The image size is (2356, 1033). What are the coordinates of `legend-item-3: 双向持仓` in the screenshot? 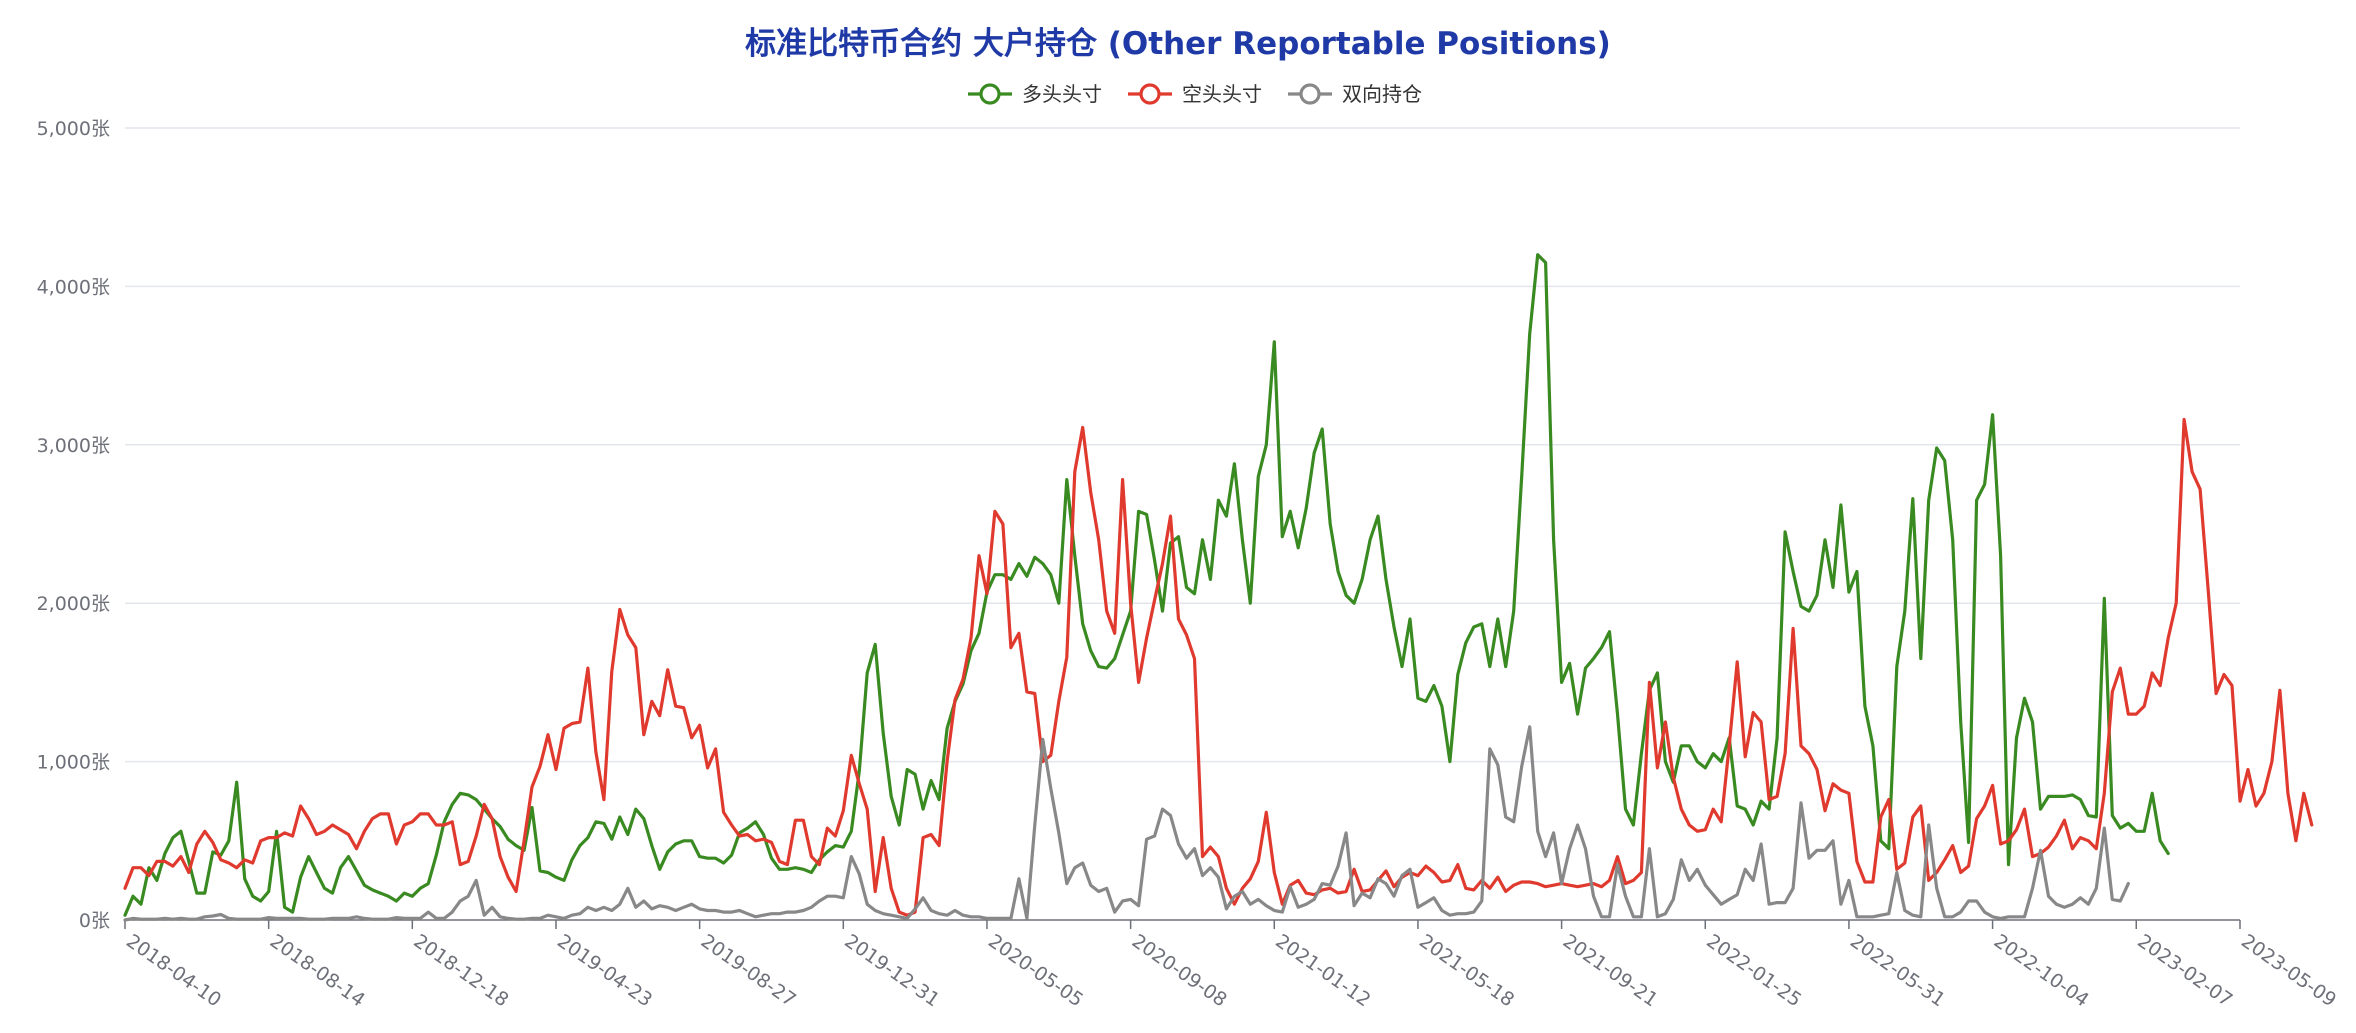 It's located at (1355, 94).